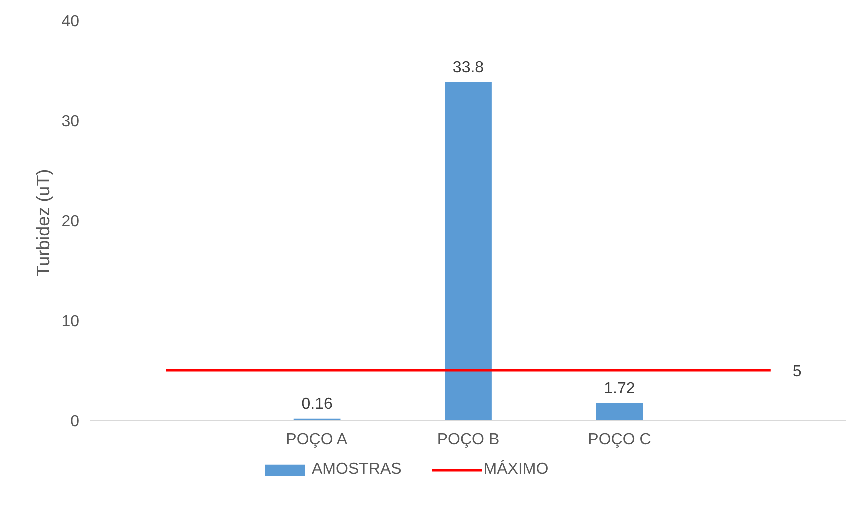 The width and height of the screenshot is (852, 529). I want to click on data-label: 1.72, so click(620, 389).